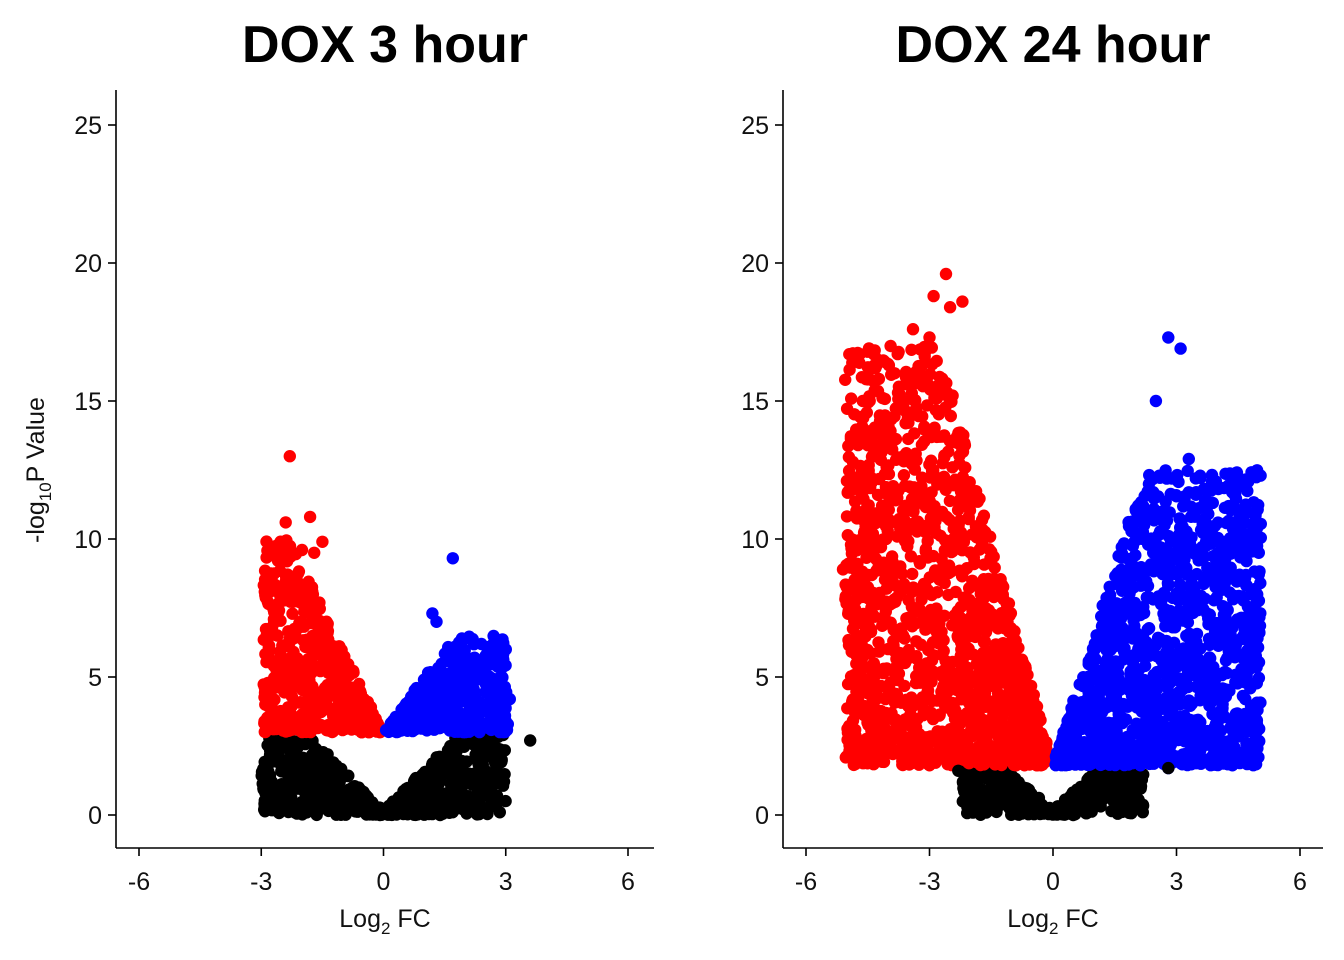 The height and width of the screenshot is (960, 1344). What do you see at coordinates (88, 540) in the screenshot?
I see `y-tick-label: 10` at bounding box center [88, 540].